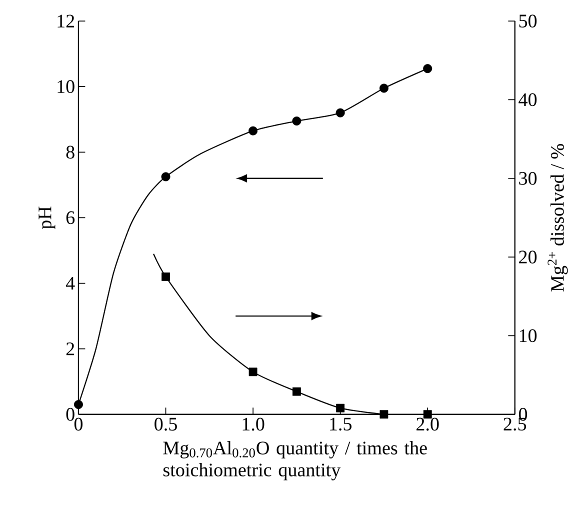 The height and width of the screenshot is (531, 571). I want to click on y2-tick-label: 30, so click(528, 178).